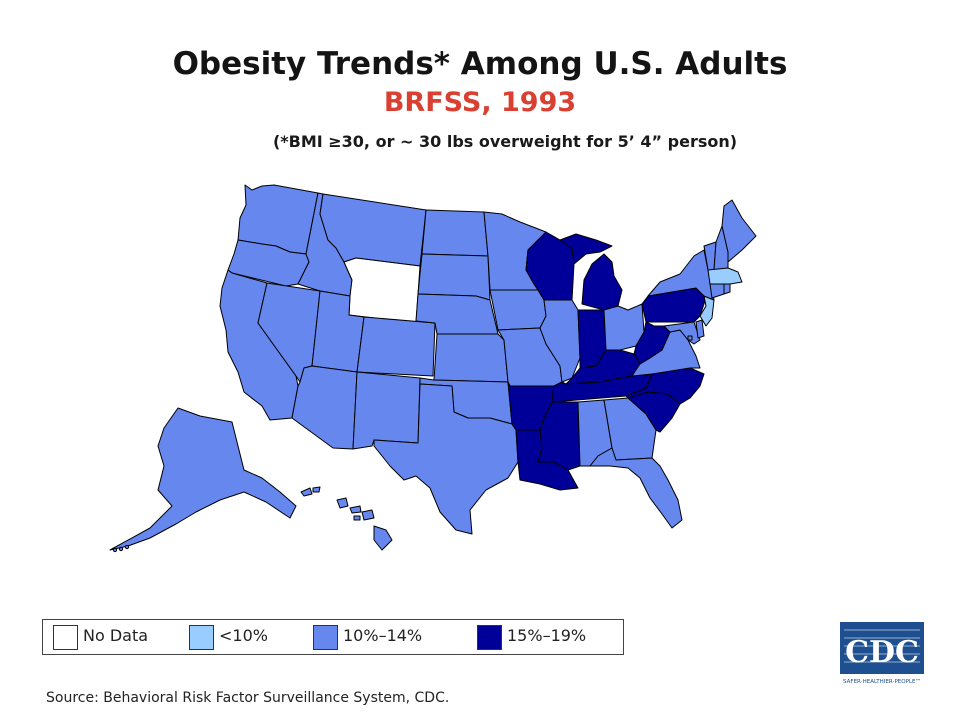  What do you see at coordinates (324, 407) in the screenshot?
I see `state-AZ` at bounding box center [324, 407].